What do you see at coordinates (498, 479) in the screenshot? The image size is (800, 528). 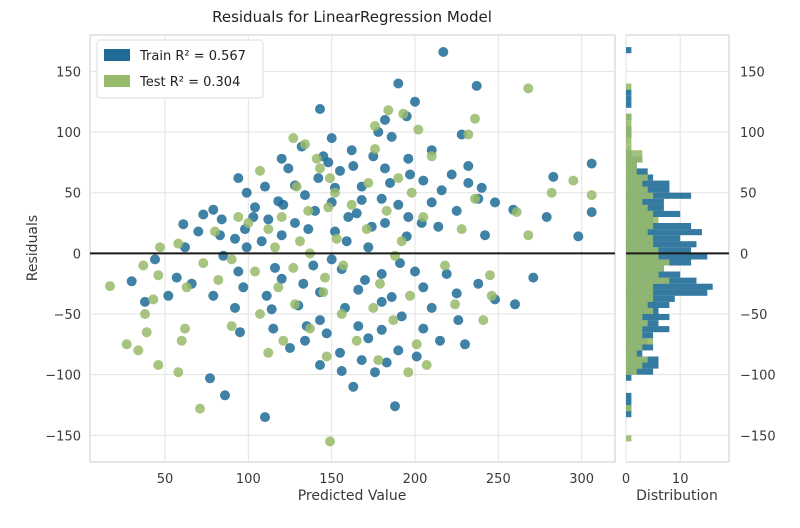 I see `x-tick-label: 250` at bounding box center [498, 479].